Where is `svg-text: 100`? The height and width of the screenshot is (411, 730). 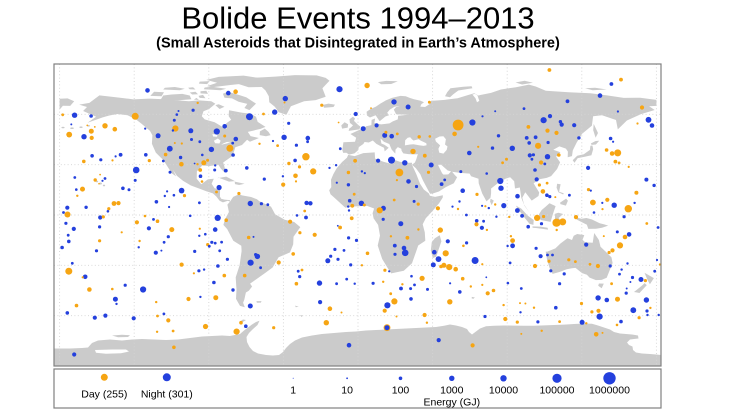 svg-text: 100 is located at coordinates (401, 391).